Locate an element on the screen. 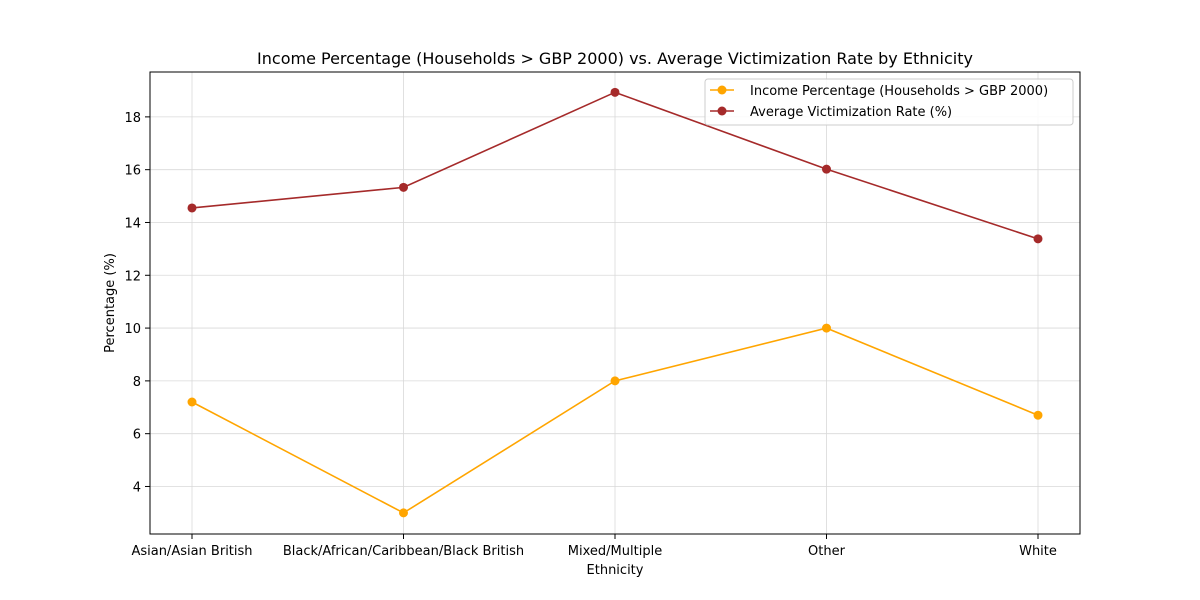  y-tick-label: 14 is located at coordinates (132, 223).